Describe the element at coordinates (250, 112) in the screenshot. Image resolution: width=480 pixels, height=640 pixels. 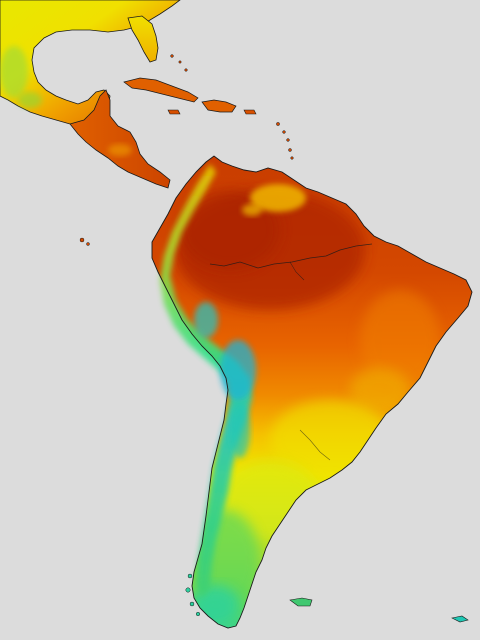
I see `puerto-rico-island` at that location.